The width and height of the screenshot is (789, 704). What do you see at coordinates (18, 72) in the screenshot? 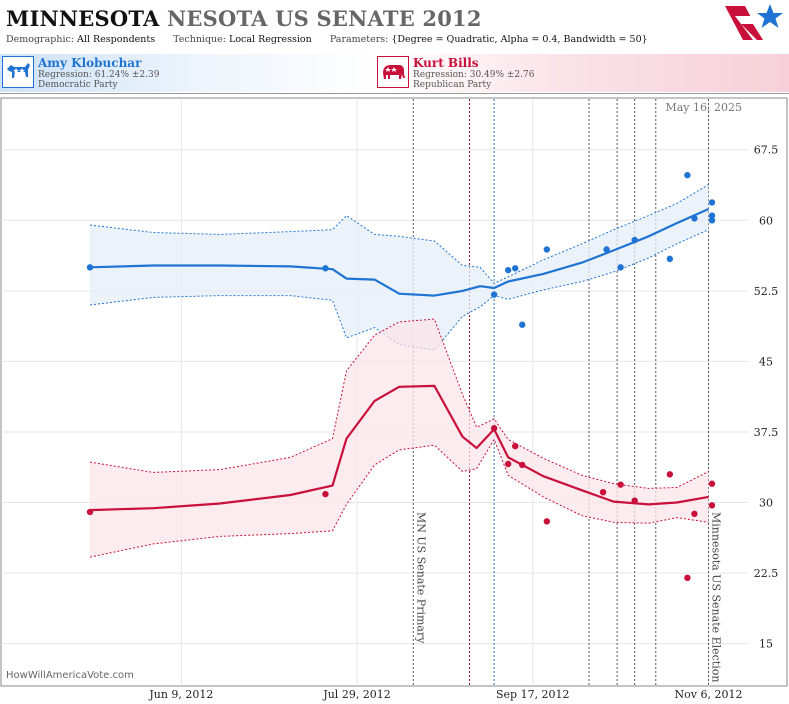
I see `donkey-icon` at bounding box center [18, 72].